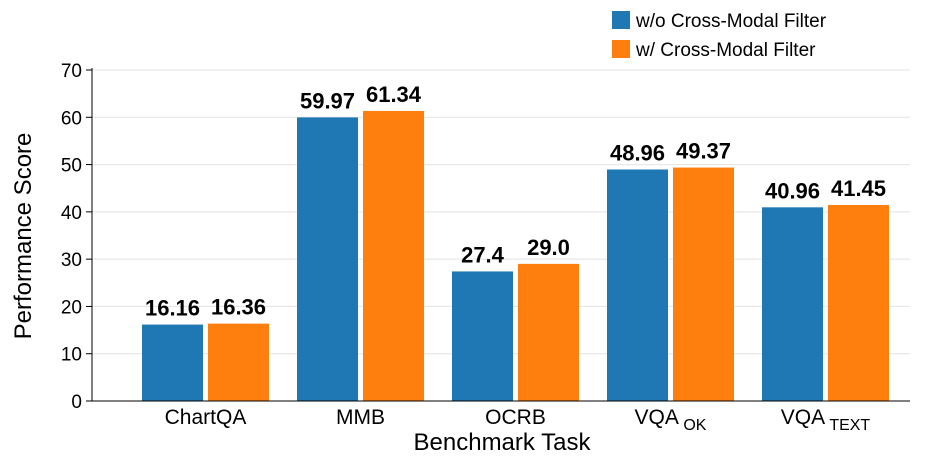 The image size is (925, 471). What do you see at coordinates (483, 254) in the screenshot?
I see `data-label: 27.4` at bounding box center [483, 254].